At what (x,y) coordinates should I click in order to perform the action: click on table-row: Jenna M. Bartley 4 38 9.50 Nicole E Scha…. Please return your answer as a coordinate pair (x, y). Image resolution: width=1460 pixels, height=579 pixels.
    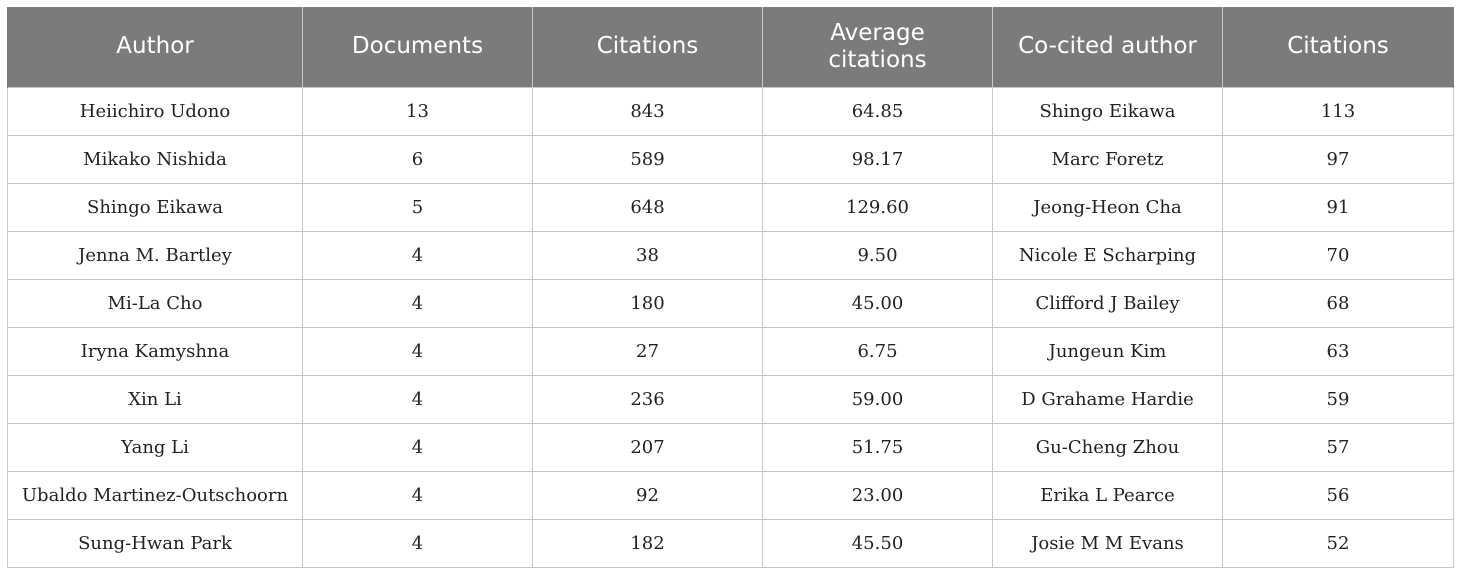
    Looking at the image, I should click on (730, 255).